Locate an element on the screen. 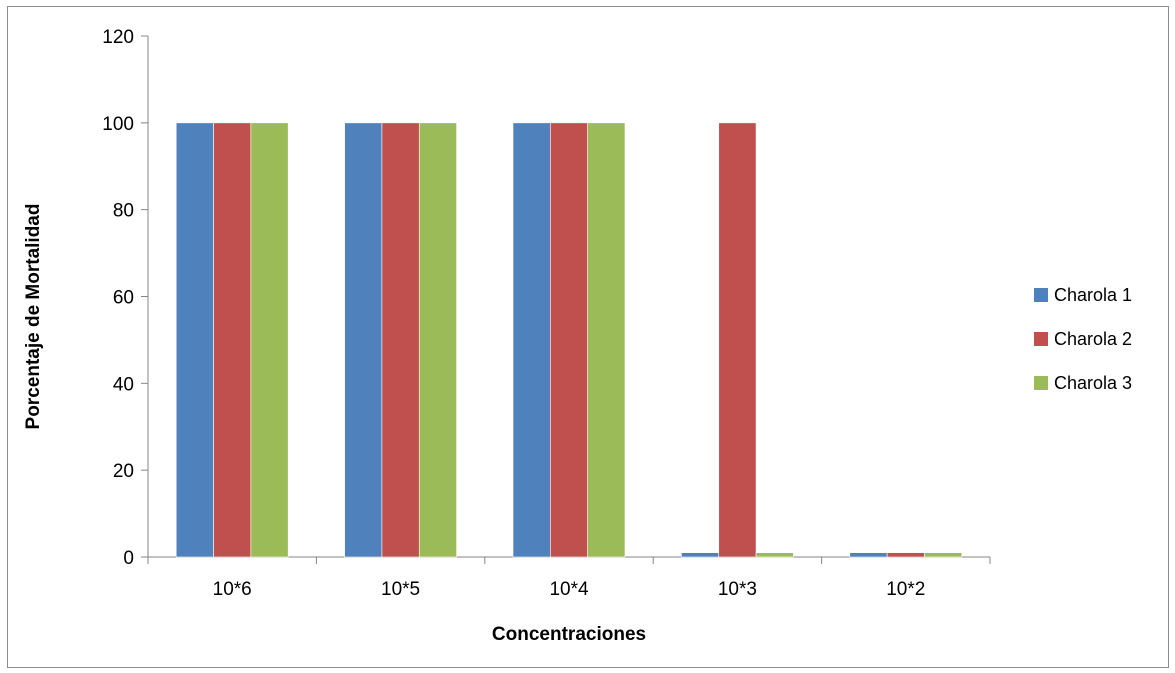 Image resolution: width=1175 pixels, height=673 pixels. x-tick-label: 10*2 is located at coordinates (905, 589).